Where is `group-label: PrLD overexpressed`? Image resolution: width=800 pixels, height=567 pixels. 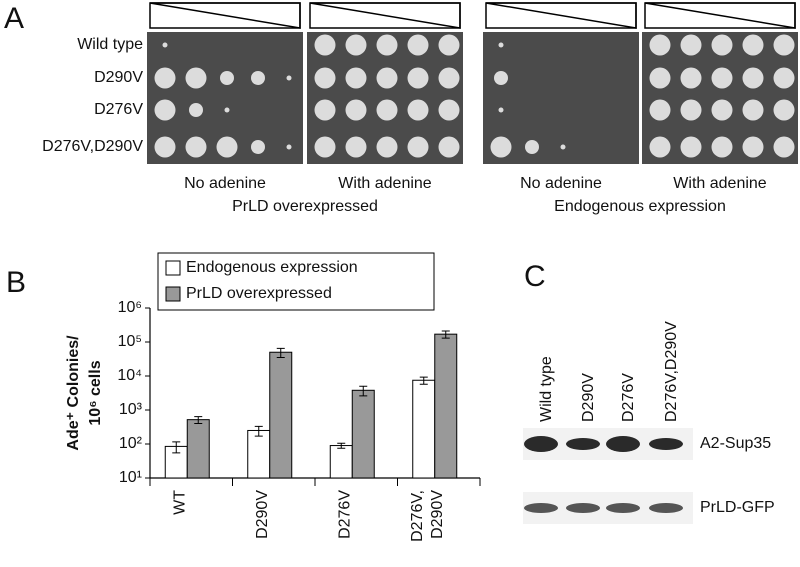 group-label: PrLD overexpressed is located at coordinates (305, 206).